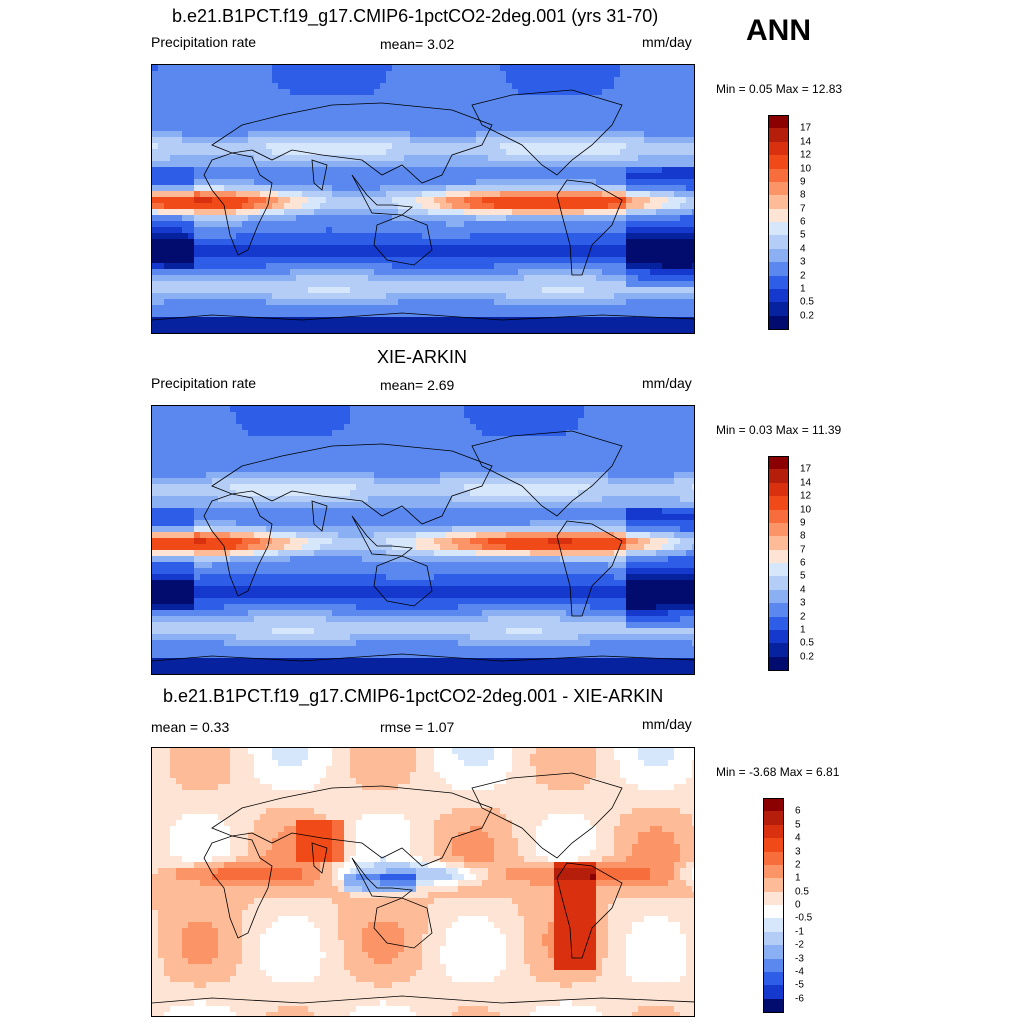 Image resolution: width=1024 pixels, height=1024 pixels. I want to click on colorbar-tick-label: 7, so click(803, 550).